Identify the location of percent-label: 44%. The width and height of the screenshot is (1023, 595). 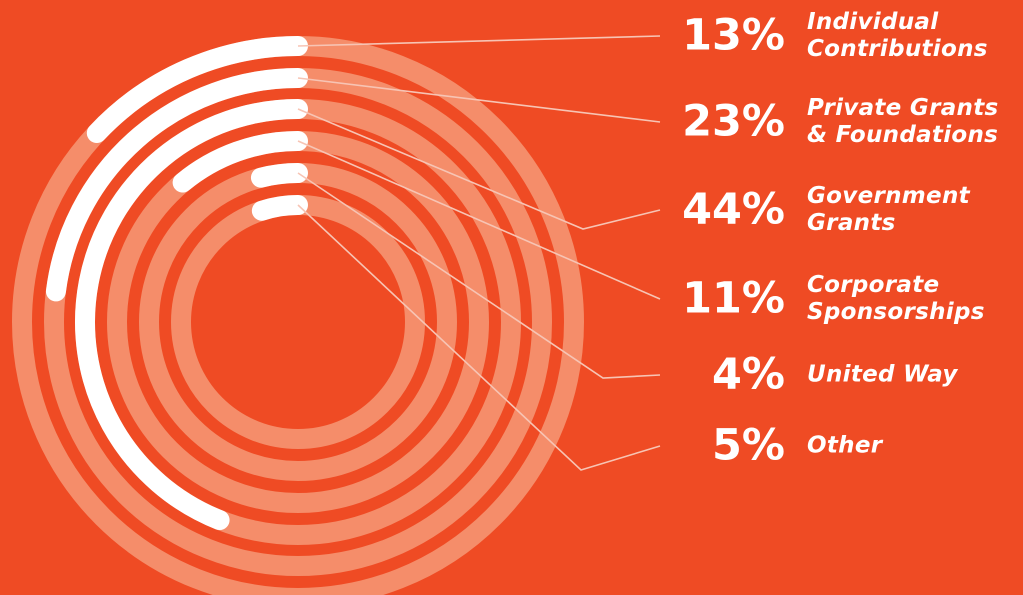
(733, 209).